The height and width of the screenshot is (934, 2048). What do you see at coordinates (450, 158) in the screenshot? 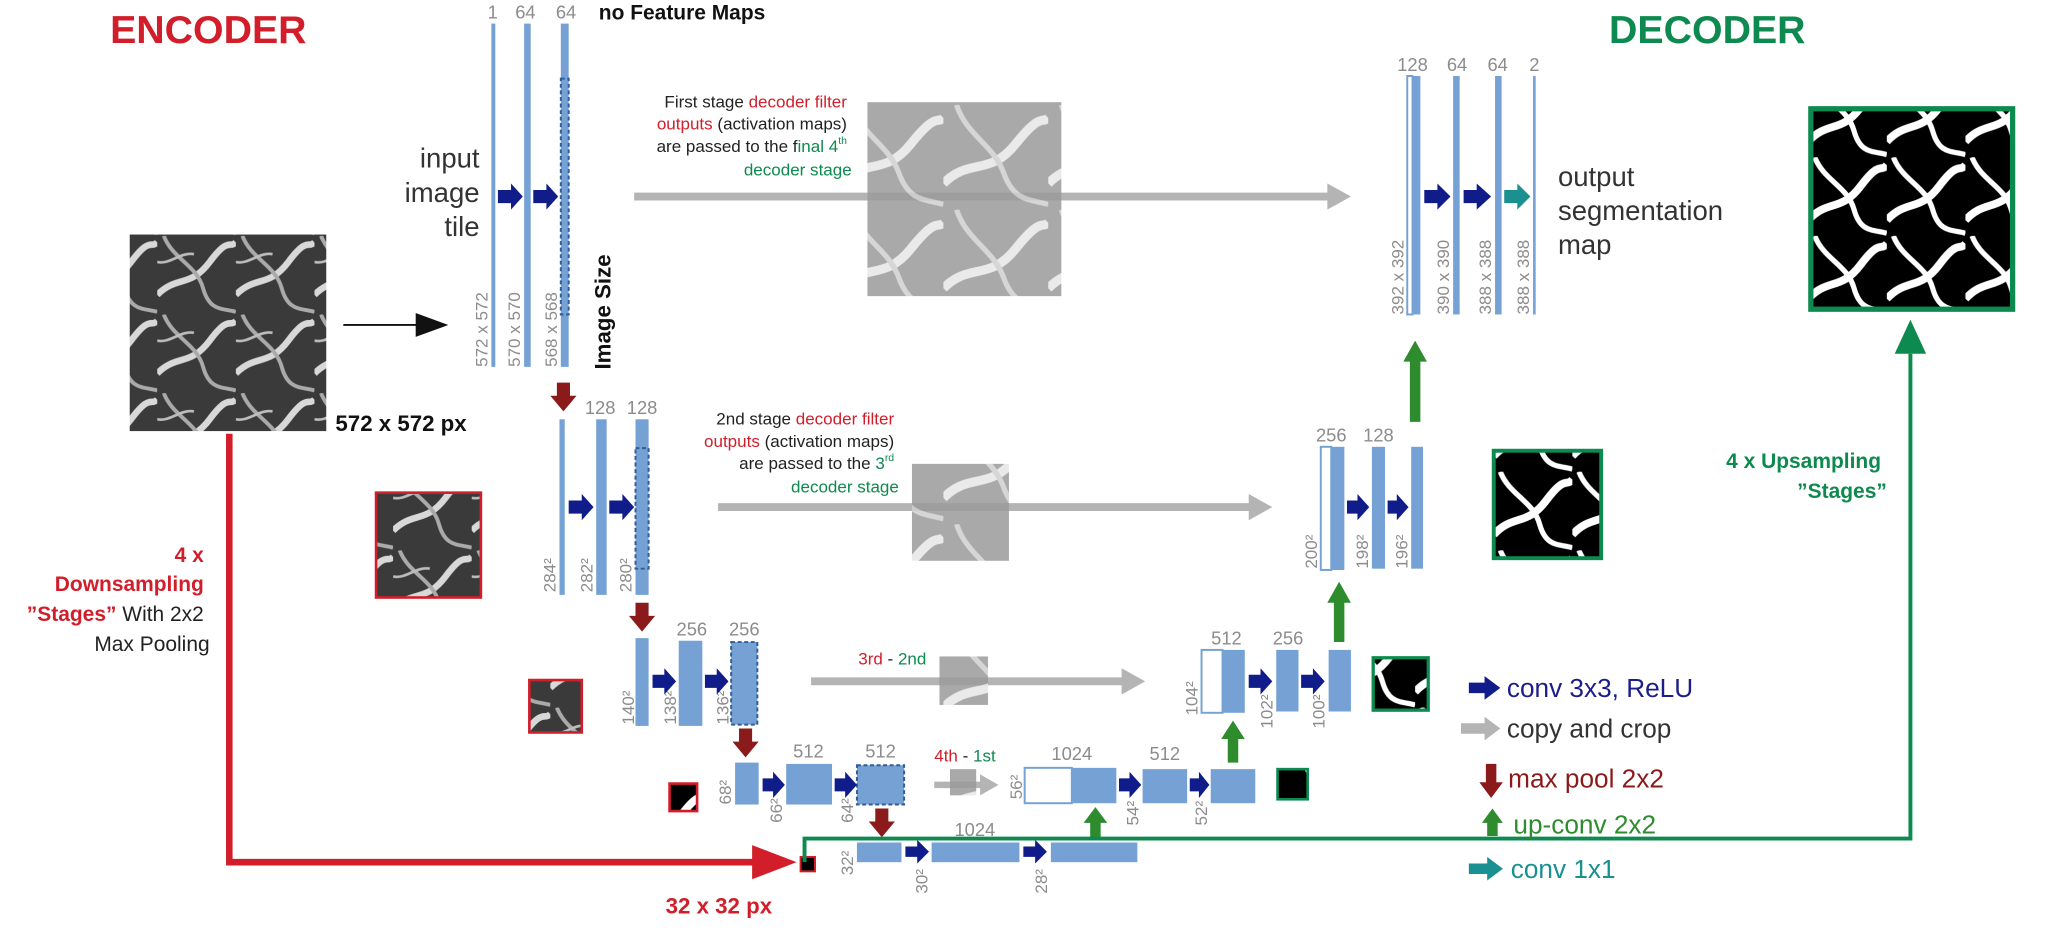
I see `input-label-1: input` at bounding box center [450, 158].